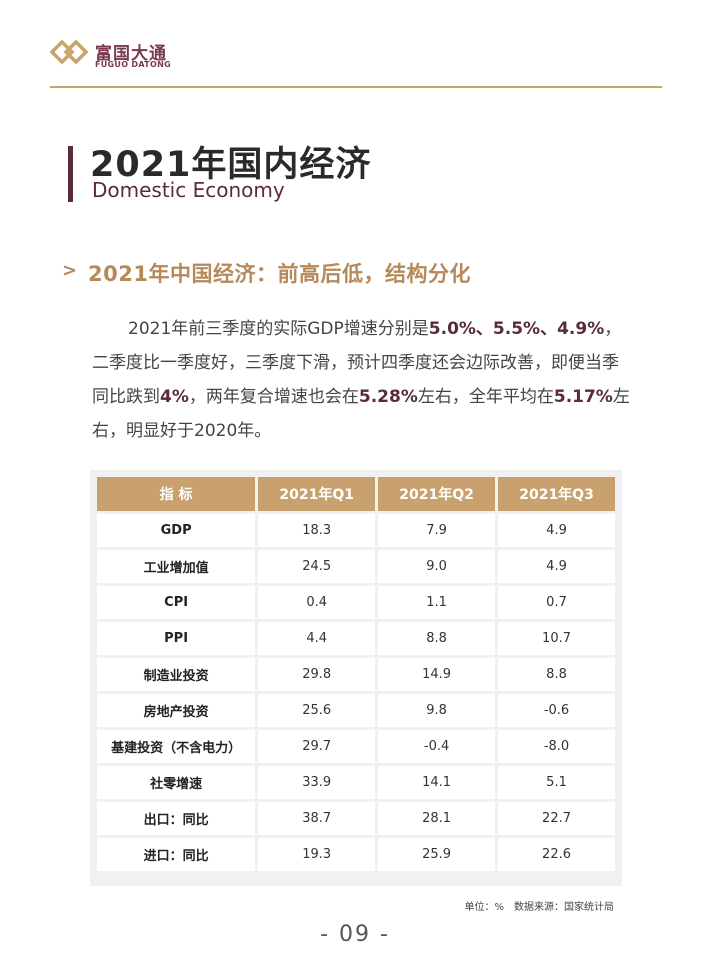 This screenshot has height=970, width=710. What do you see at coordinates (437, 854) in the screenshot?
I see `table-cell: 25.9` at bounding box center [437, 854].